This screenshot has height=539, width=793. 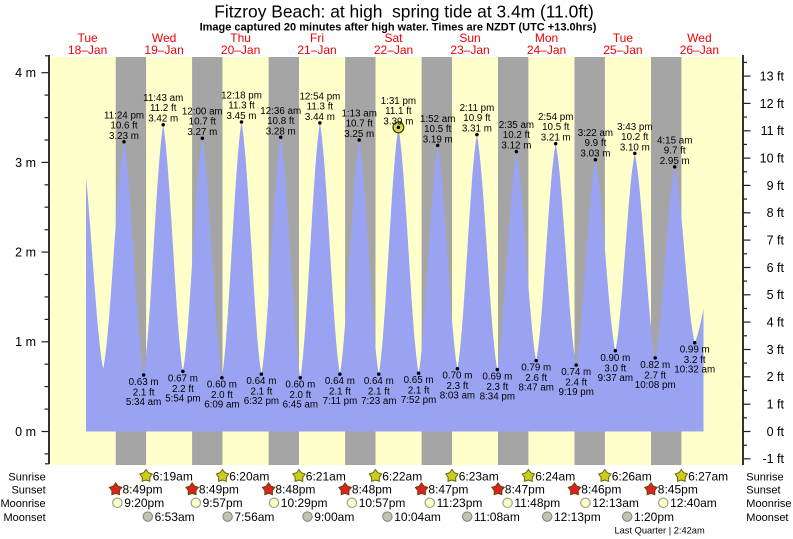 What do you see at coordinates (25, 253) in the screenshot?
I see `svg-text: 2 m` at bounding box center [25, 253].